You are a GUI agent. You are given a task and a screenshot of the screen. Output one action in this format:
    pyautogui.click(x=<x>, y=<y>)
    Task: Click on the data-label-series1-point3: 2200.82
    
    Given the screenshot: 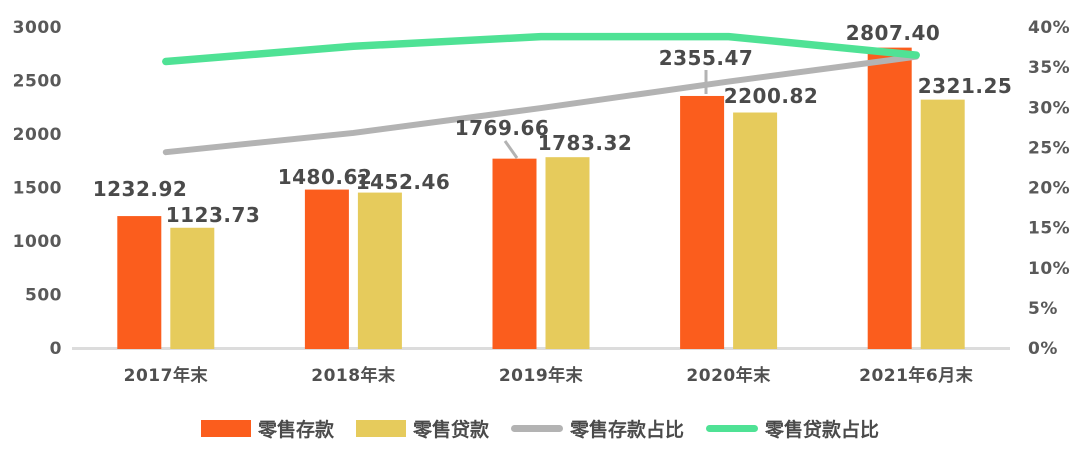 What is the action you would take?
    pyautogui.click(x=771, y=96)
    